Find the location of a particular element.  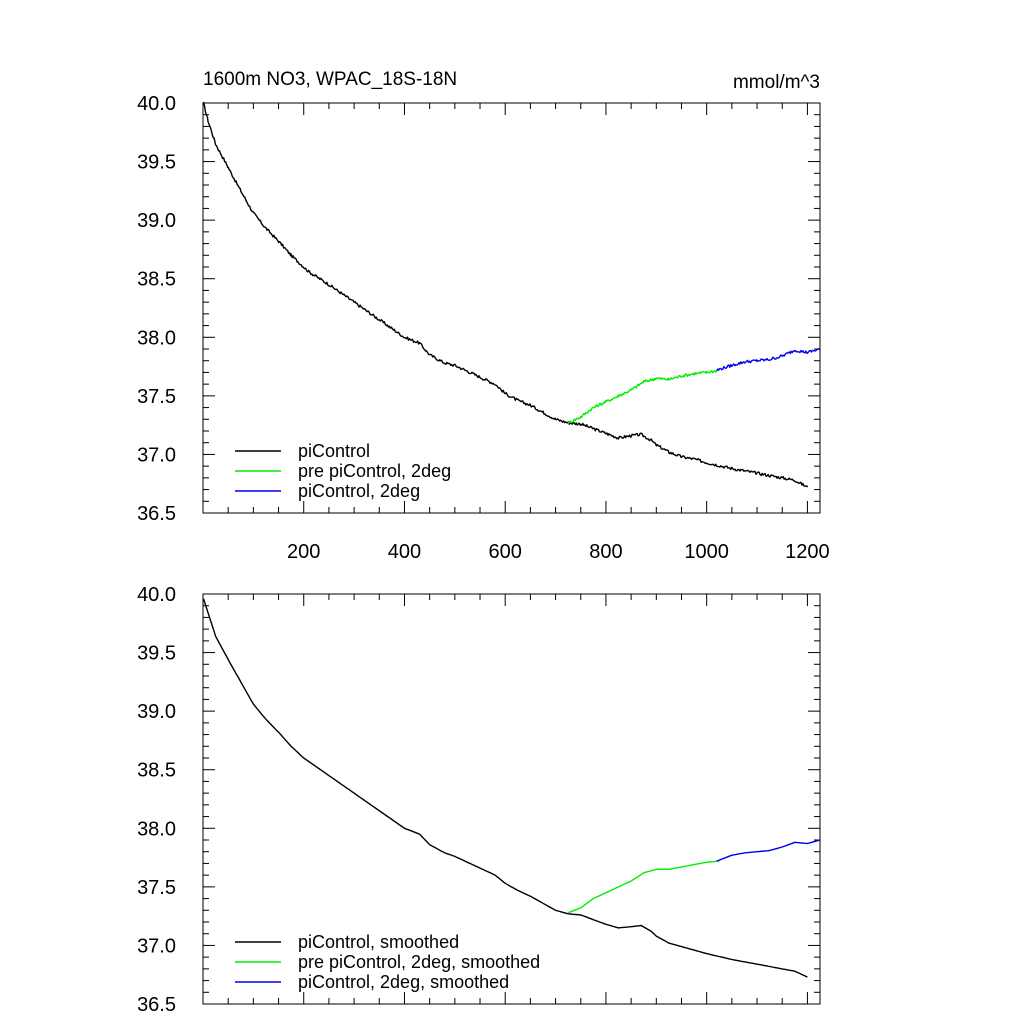

x-tick-label: 1200 is located at coordinates (807, 552).